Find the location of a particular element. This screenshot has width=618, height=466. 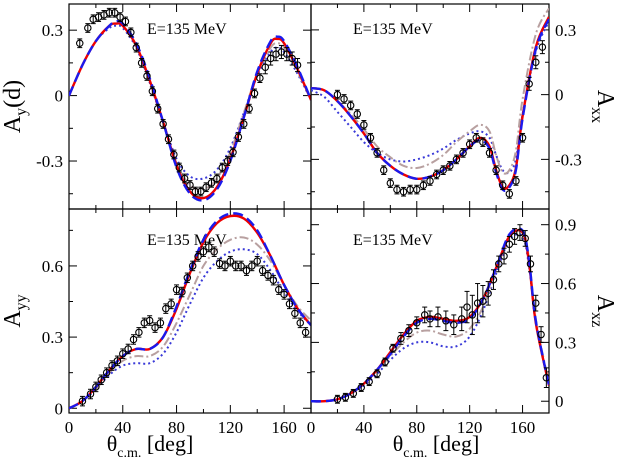

y-tick-label-axz-1: 0.3 is located at coordinates (565, 342).